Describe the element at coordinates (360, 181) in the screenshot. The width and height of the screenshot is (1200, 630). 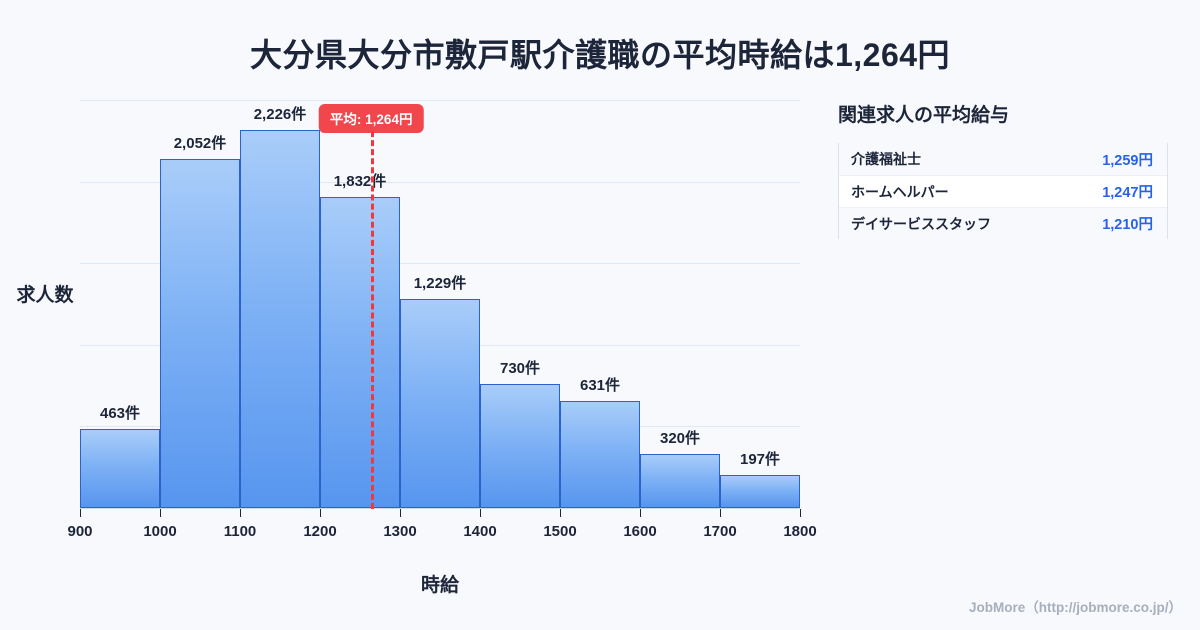
I see `bar-value-label: 1,832件` at that location.